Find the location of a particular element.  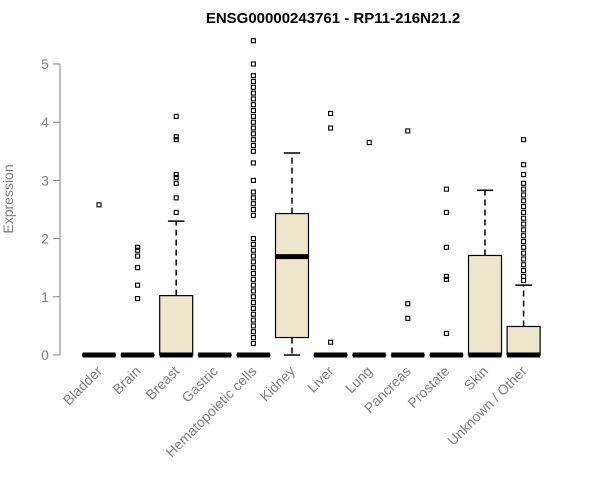

y-tick-label-1: 1 is located at coordinates (45, 297).